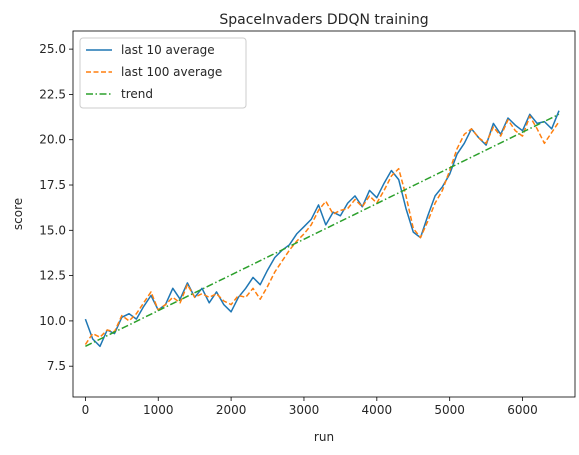  Describe the element at coordinates (168, 50) in the screenshot. I see `legend-label-0: last 10 average` at that location.